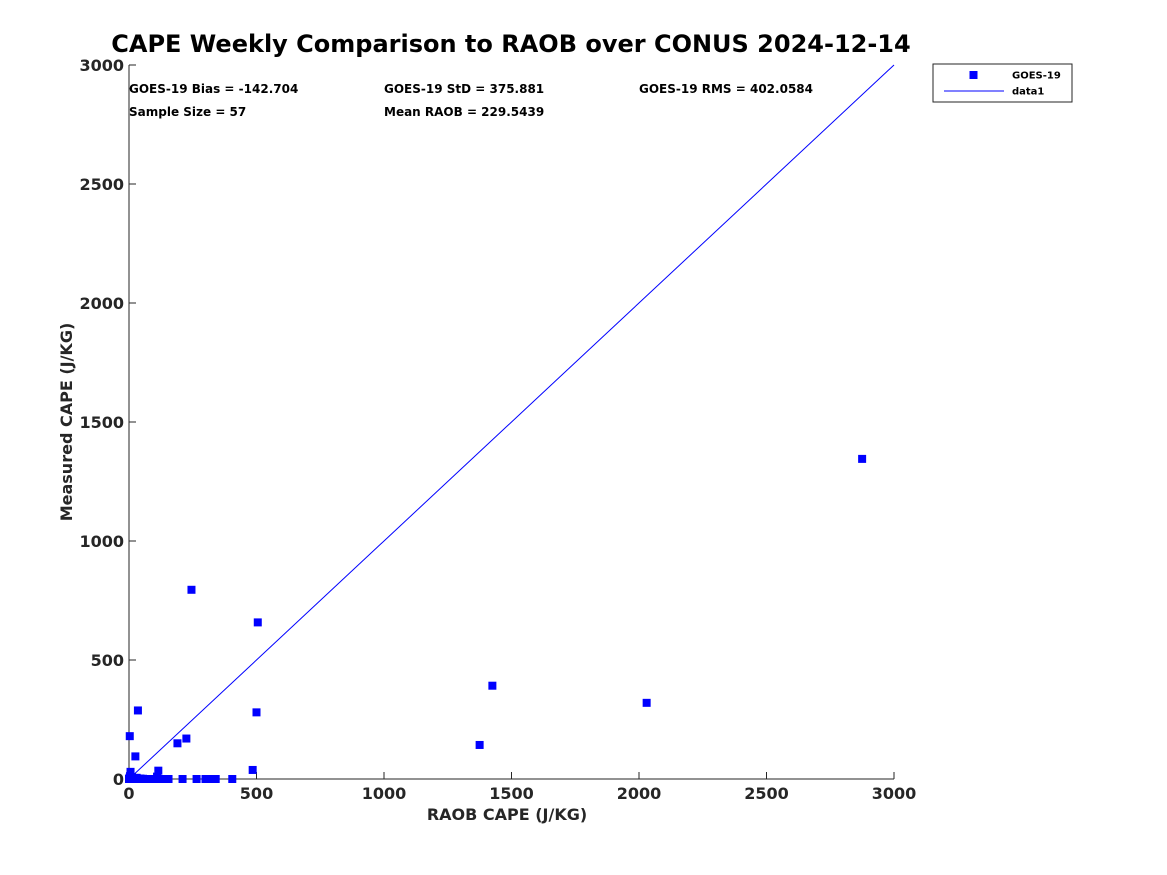 This screenshot has height=875, width=1167. What do you see at coordinates (511, 793) in the screenshot?
I see `x-tick-label: 1500` at bounding box center [511, 793].